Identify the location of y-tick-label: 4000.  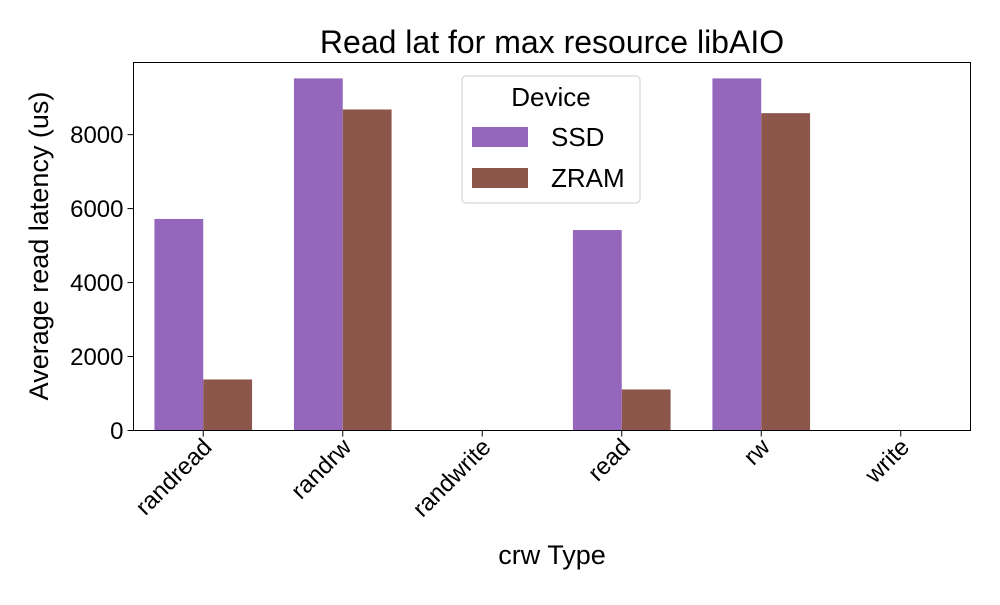
(96, 283).